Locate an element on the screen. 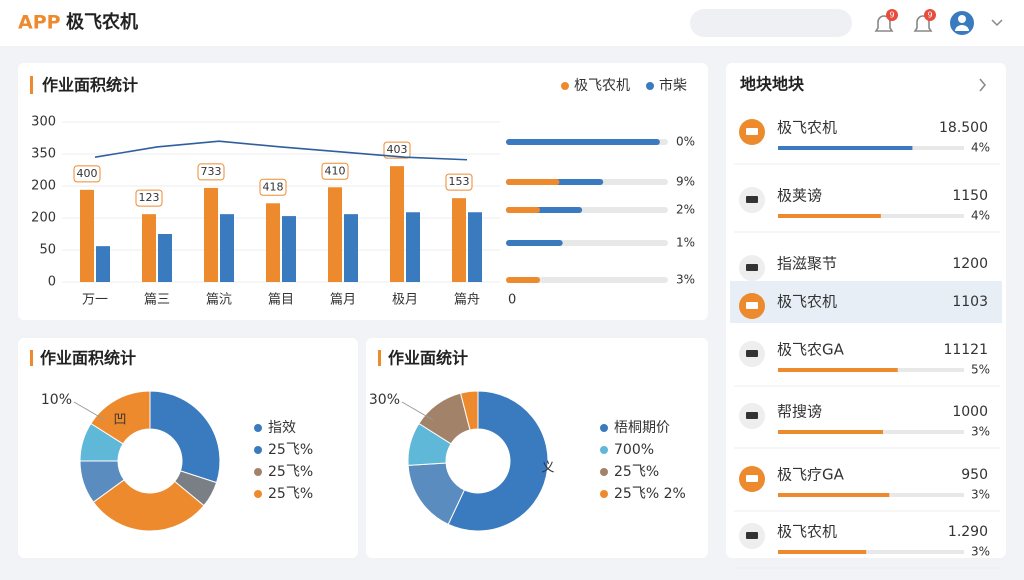  legend-label: 25飞% 2% is located at coordinates (650, 494).